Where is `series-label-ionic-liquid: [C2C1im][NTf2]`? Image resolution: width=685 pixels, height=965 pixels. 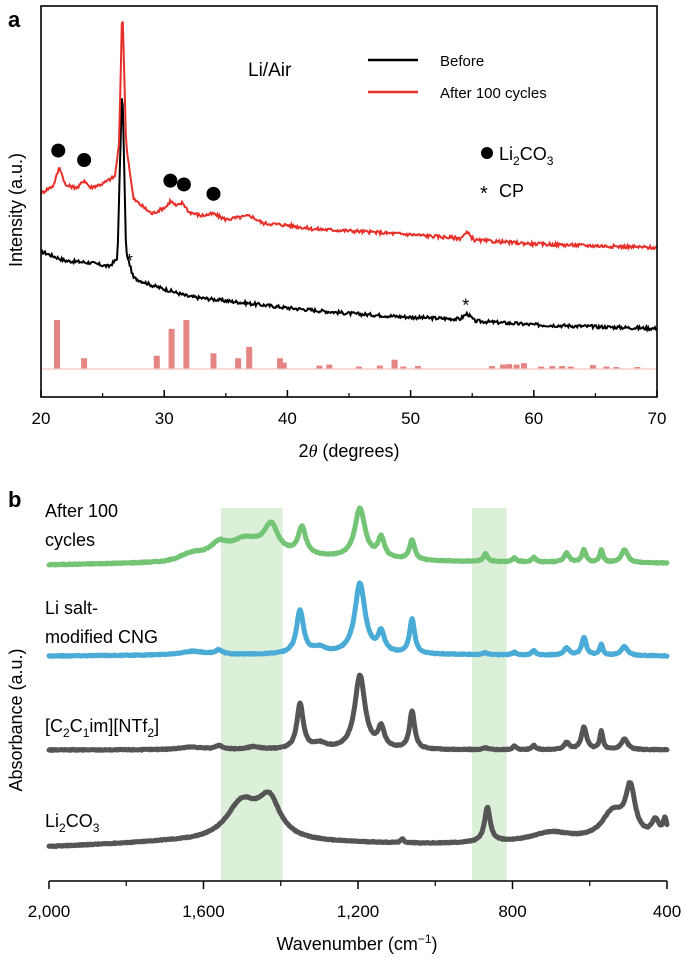 series-label-ionic-liquid: [C2C1im][NTf2] is located at coordinates (102, 728).